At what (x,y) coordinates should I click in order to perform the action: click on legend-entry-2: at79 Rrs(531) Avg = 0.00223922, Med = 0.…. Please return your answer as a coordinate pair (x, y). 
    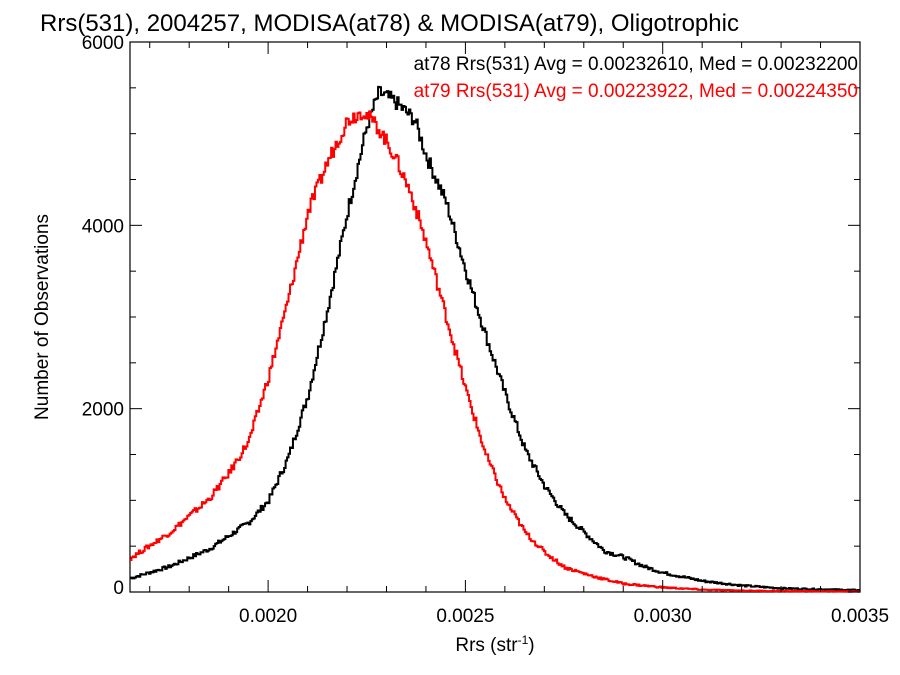
    Looking at the image, I should click on (636, 91).